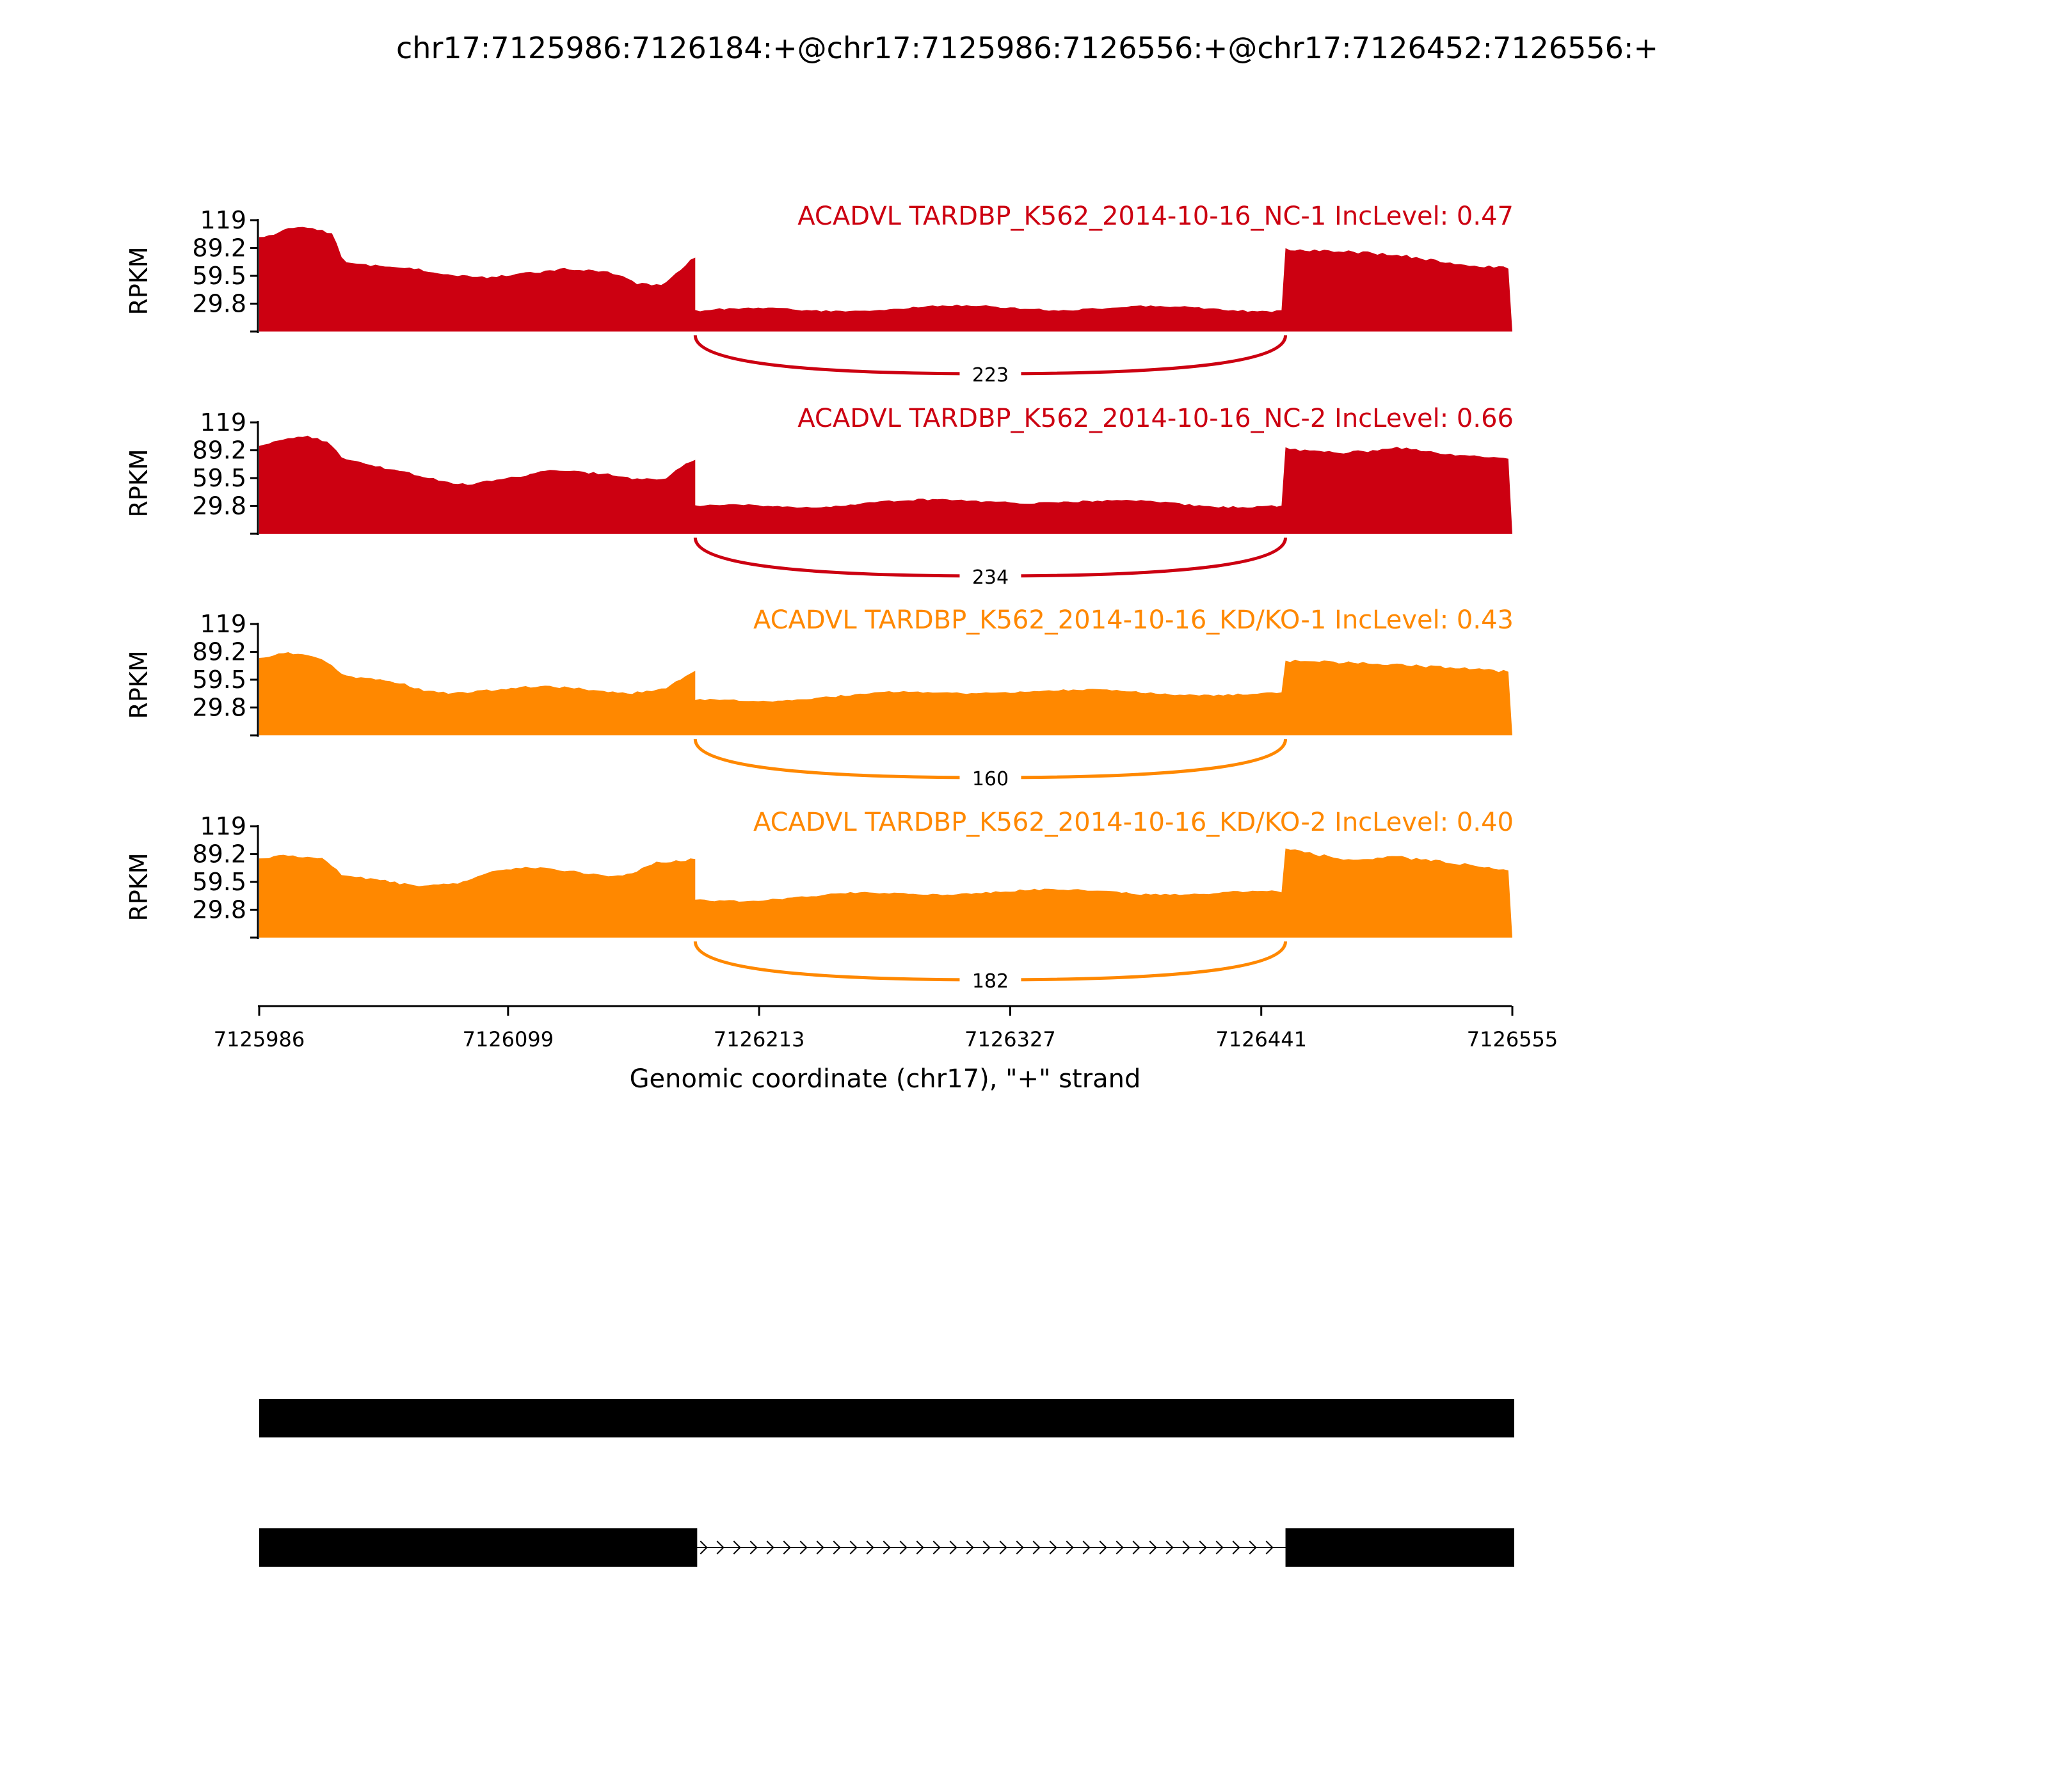  I want to click on x-tick-label: 7125986, so click(259, 1039).